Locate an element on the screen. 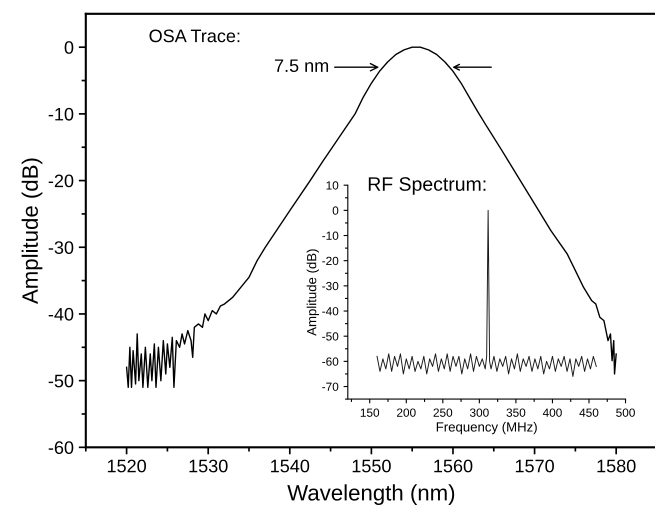  x-tick-label: 1550 is located at coordinates (371, 466).